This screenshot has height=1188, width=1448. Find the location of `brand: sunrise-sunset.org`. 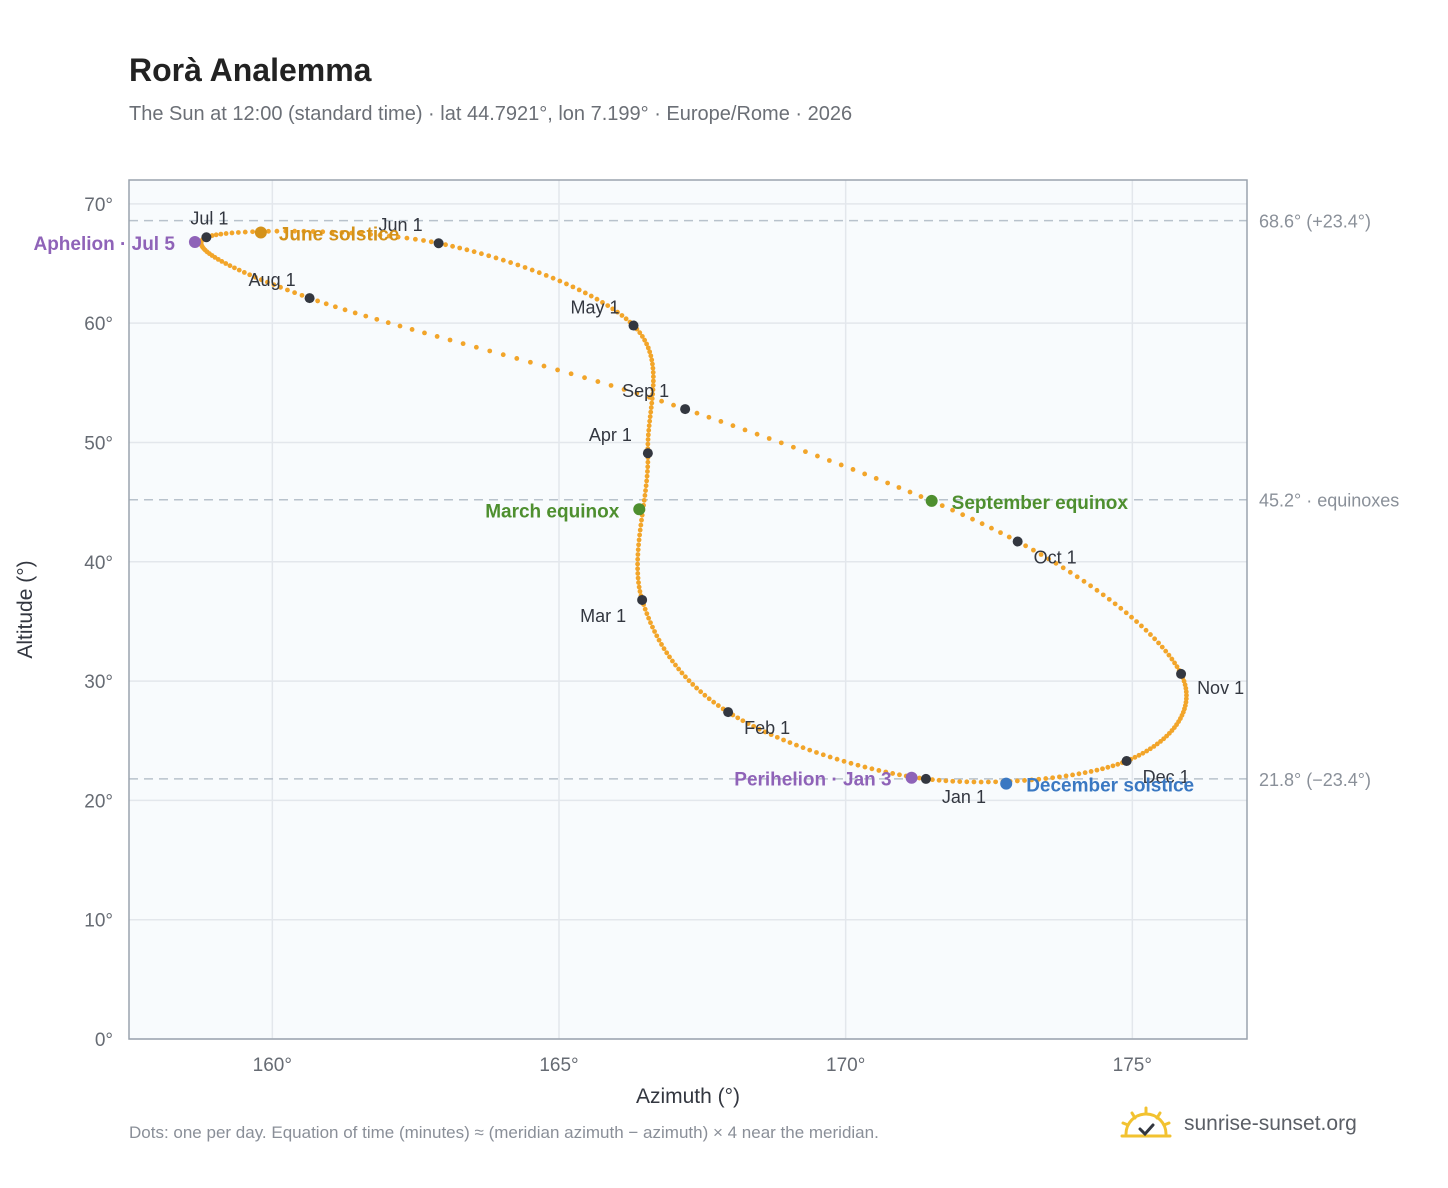

brand: sunrise-sunset.org is located at coordinates (1237, 1124).